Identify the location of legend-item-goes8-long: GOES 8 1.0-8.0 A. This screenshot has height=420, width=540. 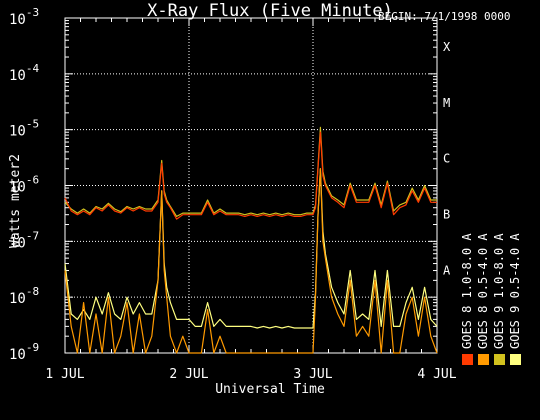
(467, 299).